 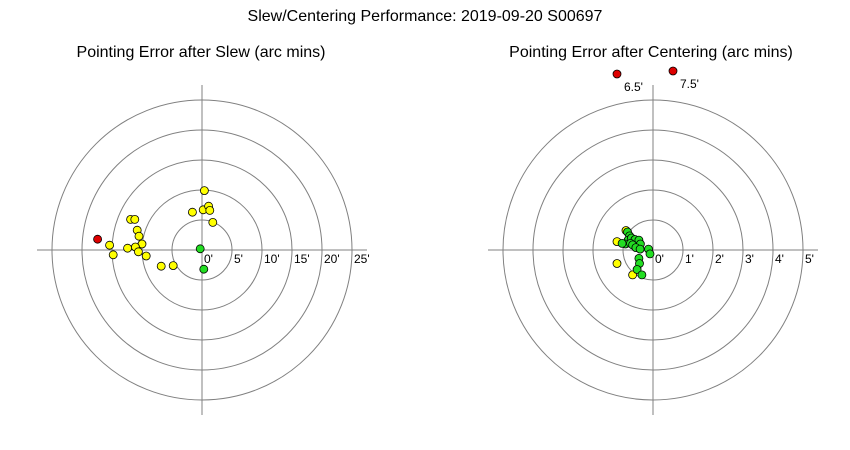 I want to click on centering-outlier-label: 6.5', so click(x=633, y=87).